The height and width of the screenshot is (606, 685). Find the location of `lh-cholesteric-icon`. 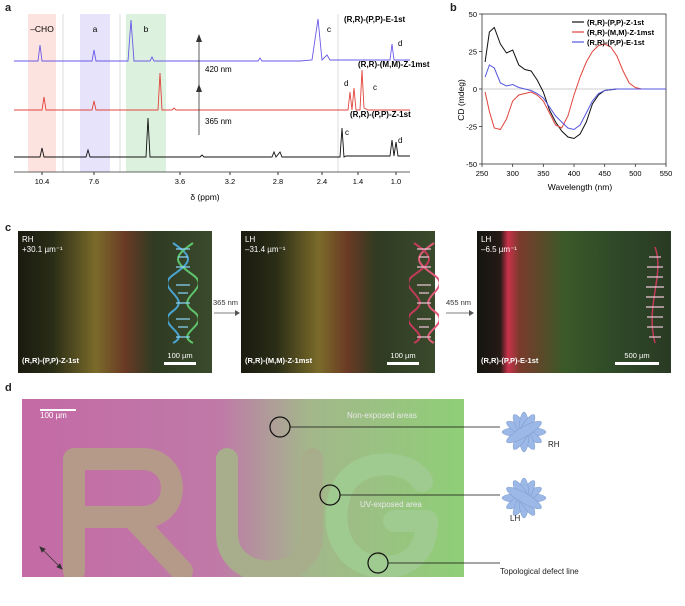

lh-cholesteric-icon is located at coordinates (524, 498).